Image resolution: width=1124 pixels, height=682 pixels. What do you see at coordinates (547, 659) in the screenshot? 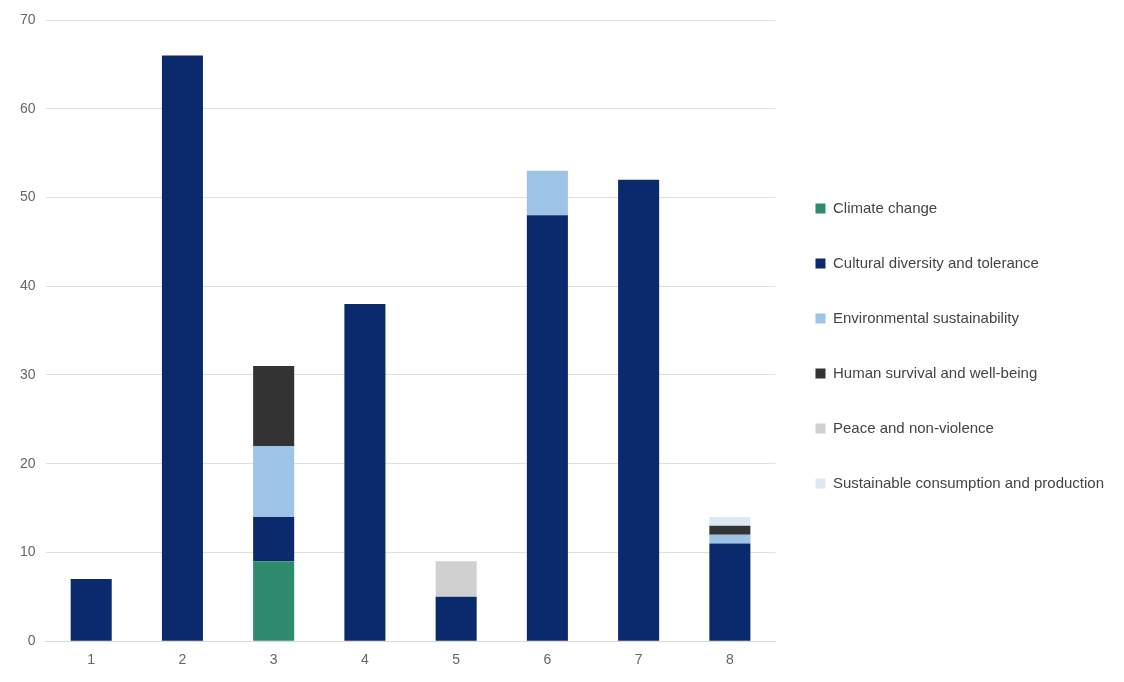
I see `x-tick-label: 6` at bounding box center [547, 659].